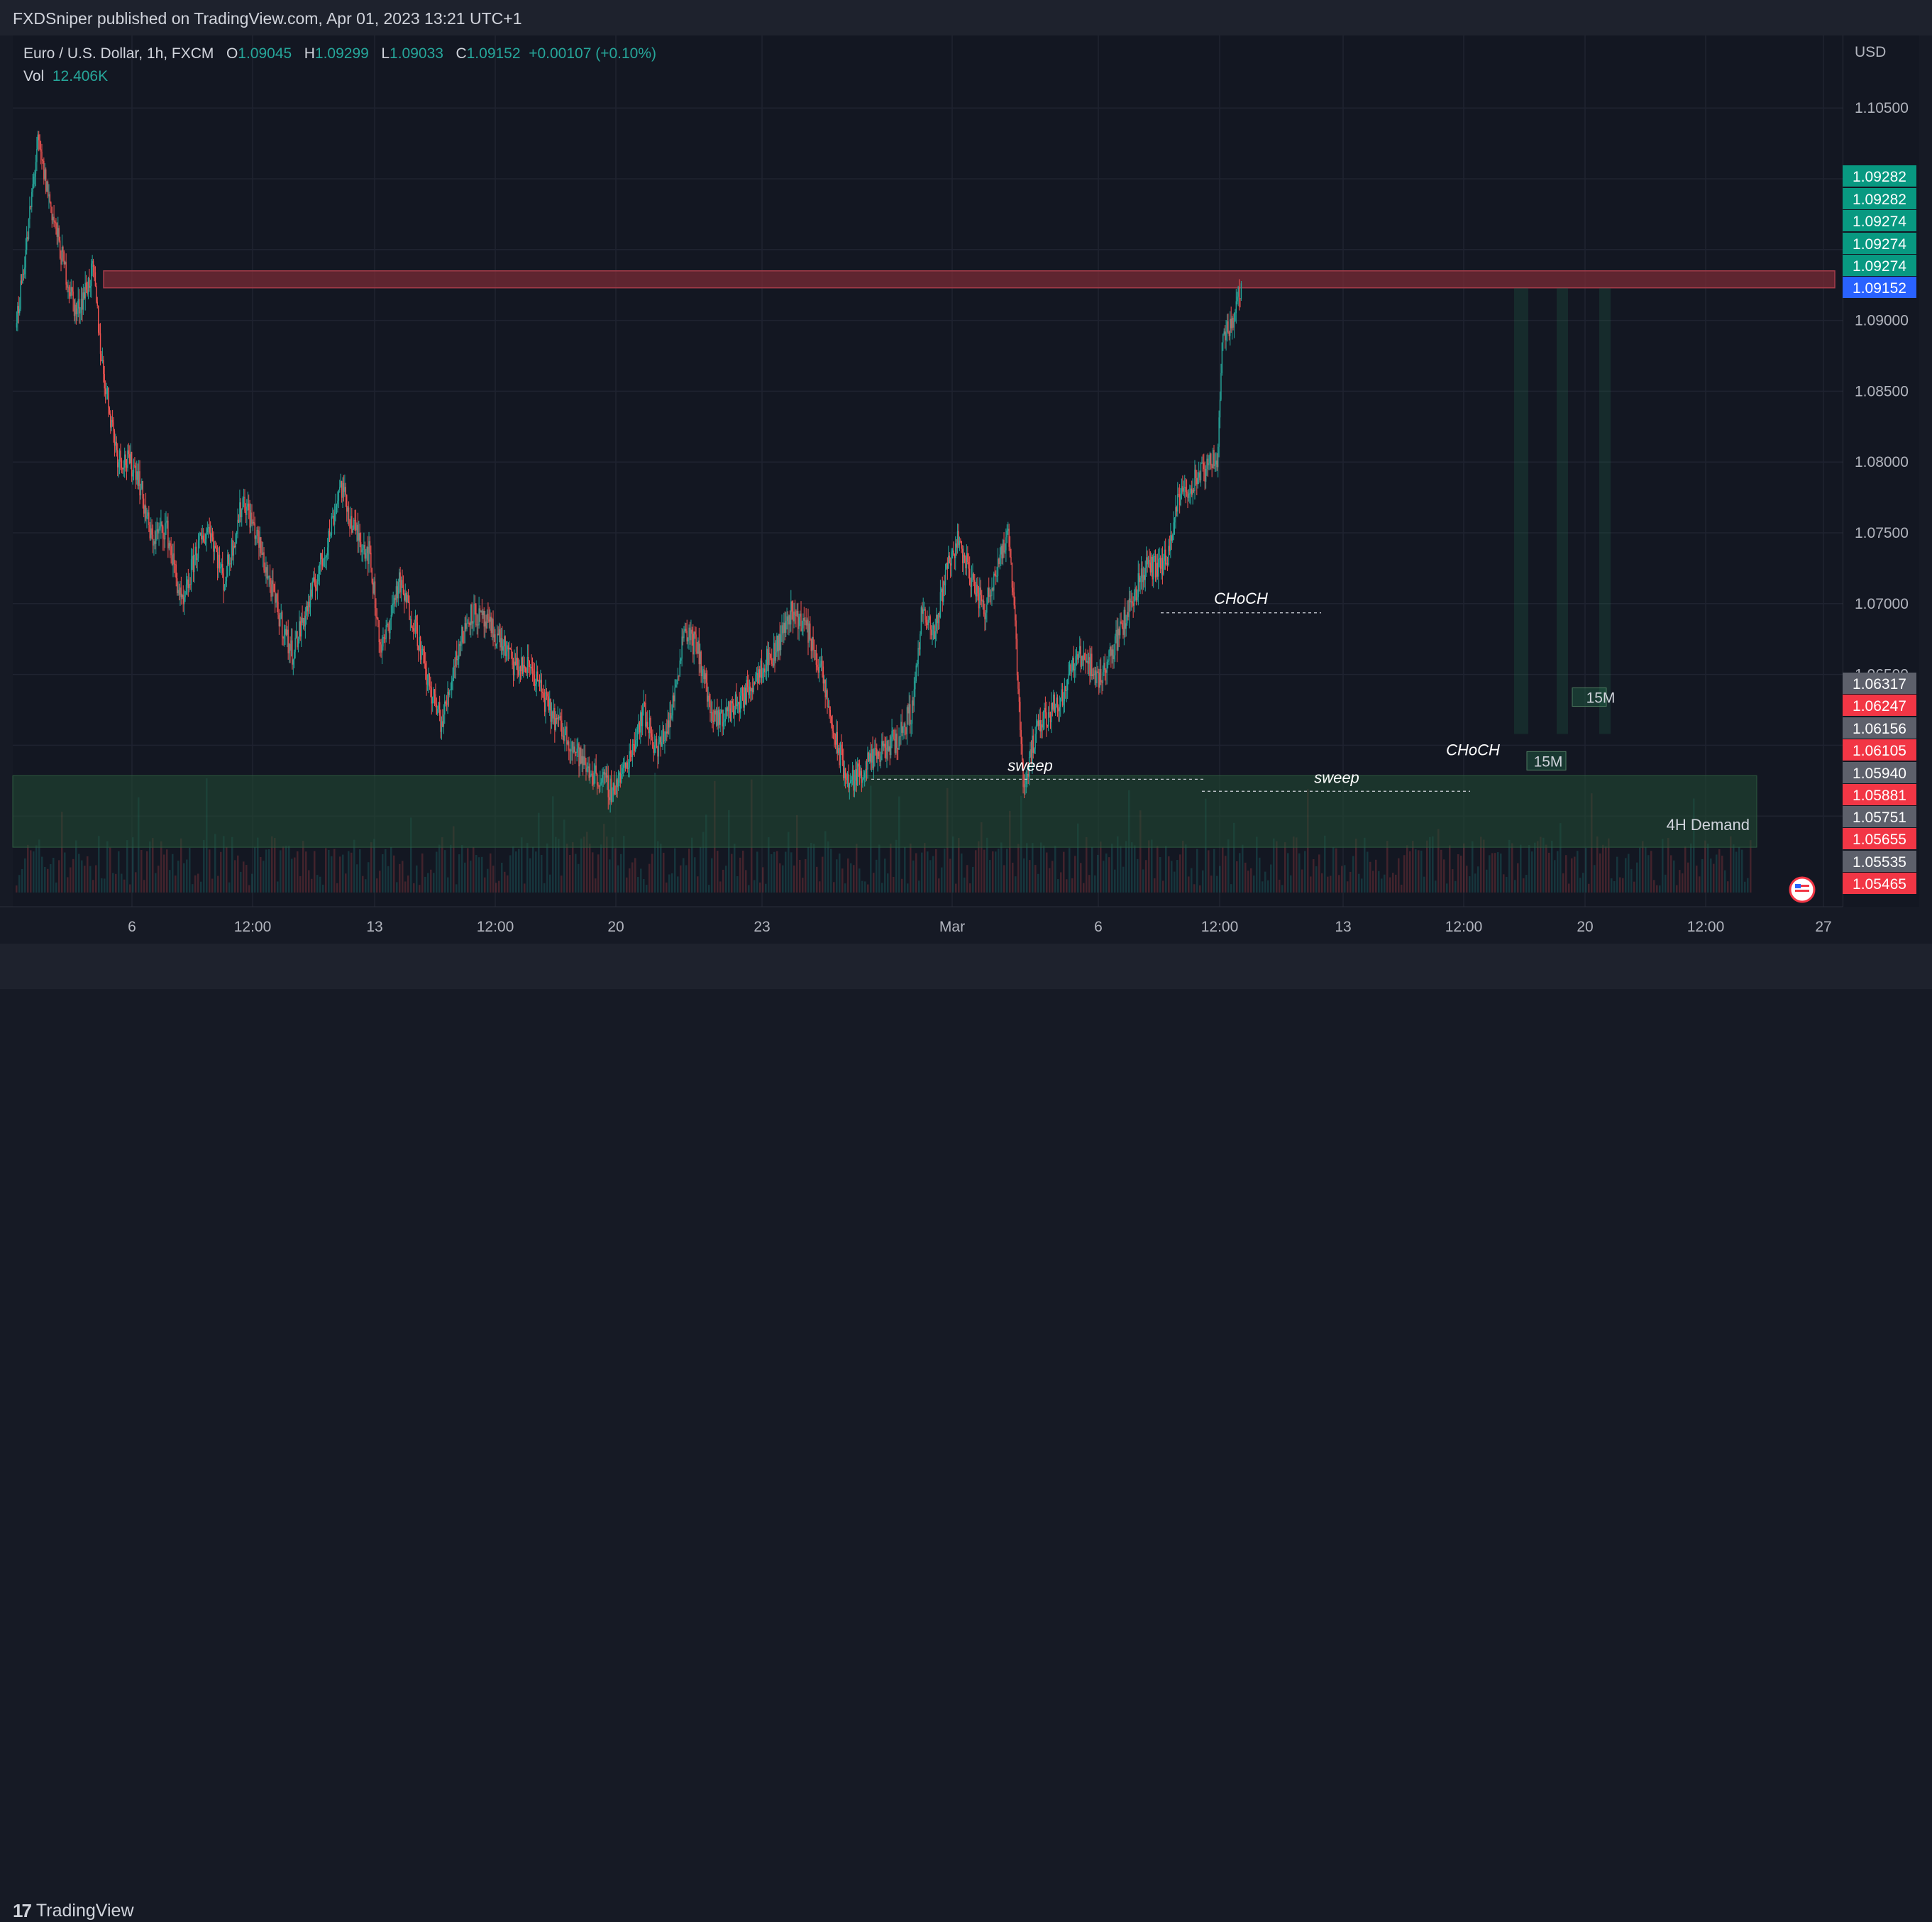 The height and width of the screenshot is (1922, 1932). What do you see at coordinates (1601, 698) in the screenshot?
I see `timeframe-label: 15M` at bounding box center [1601, 698].